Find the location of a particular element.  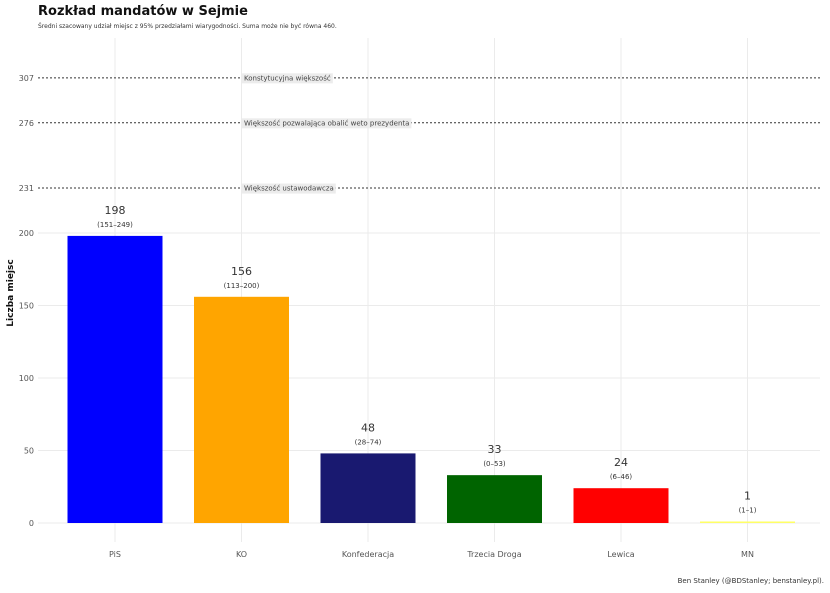

data-label: 1 is located at coordinates (747, 496).